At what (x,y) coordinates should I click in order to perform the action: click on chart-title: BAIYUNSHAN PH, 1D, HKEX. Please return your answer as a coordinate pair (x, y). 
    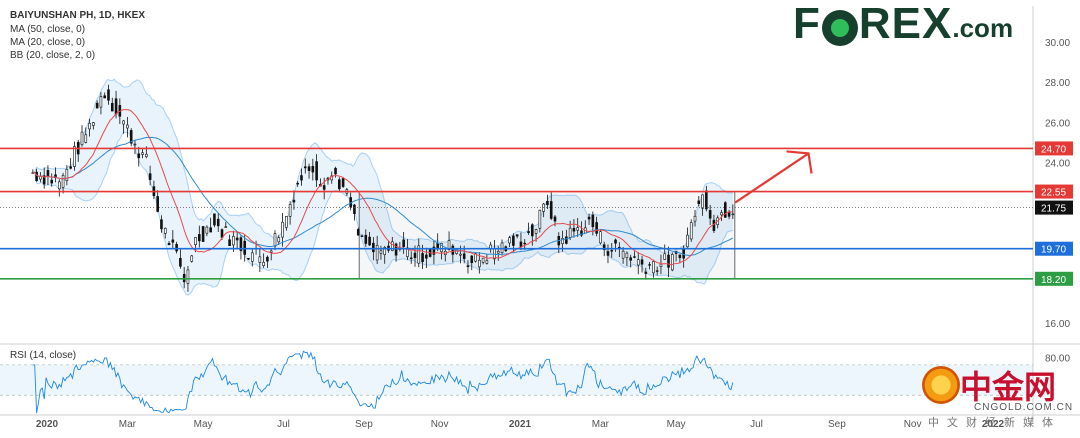
    Looking at the image, I should click on (78, 15).